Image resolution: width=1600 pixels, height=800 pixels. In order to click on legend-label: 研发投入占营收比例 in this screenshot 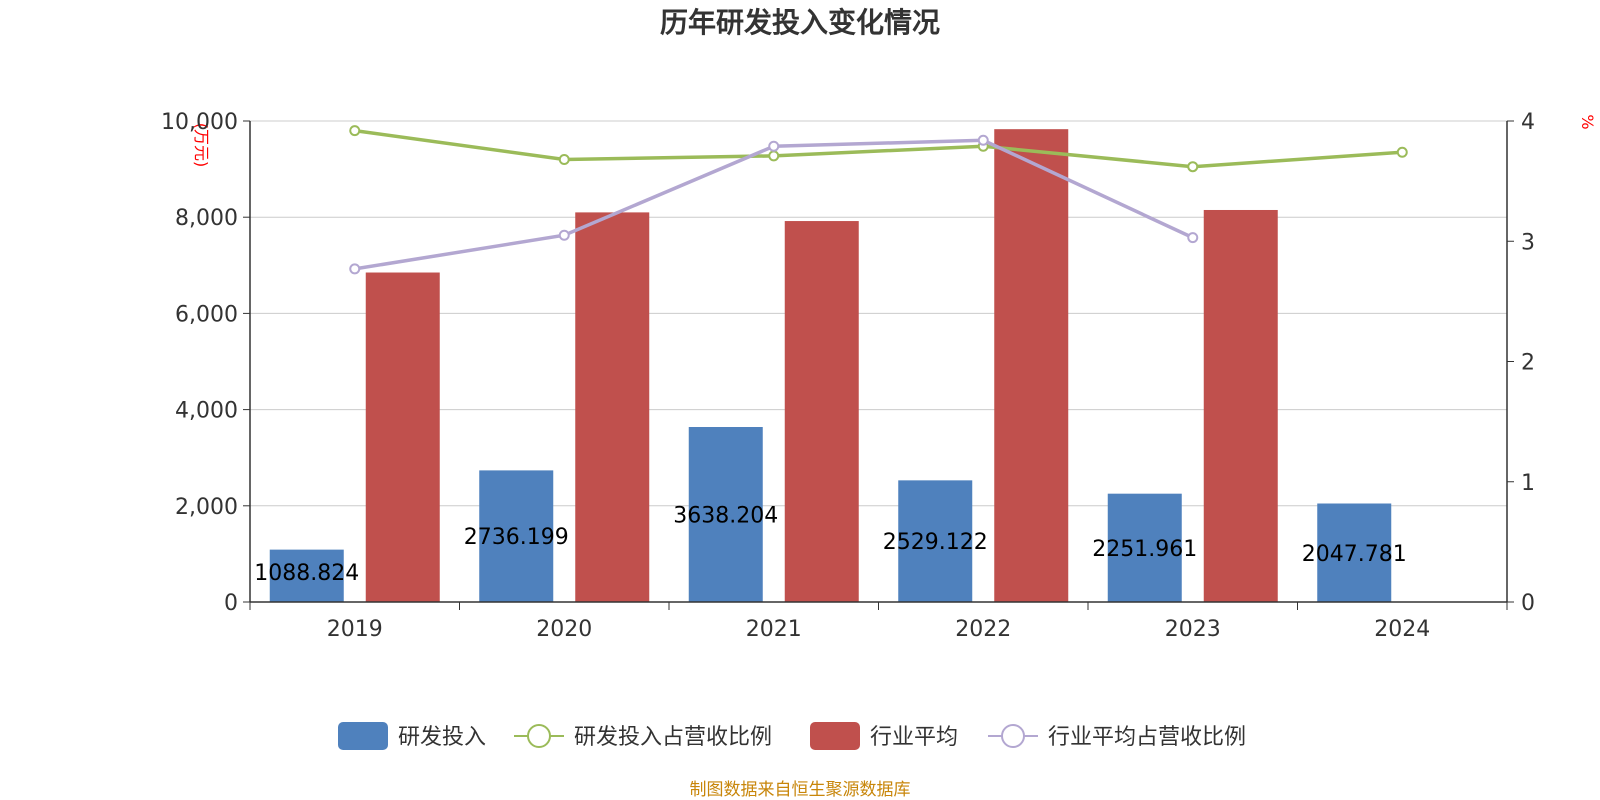, I will do `click(673, 737)`.